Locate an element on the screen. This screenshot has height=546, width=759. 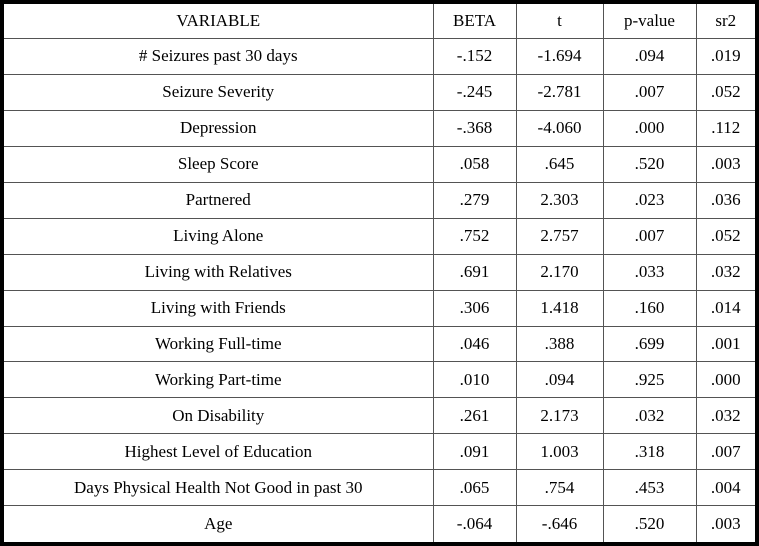
cell-p-value: .453 is located at coordinates (649, 488).